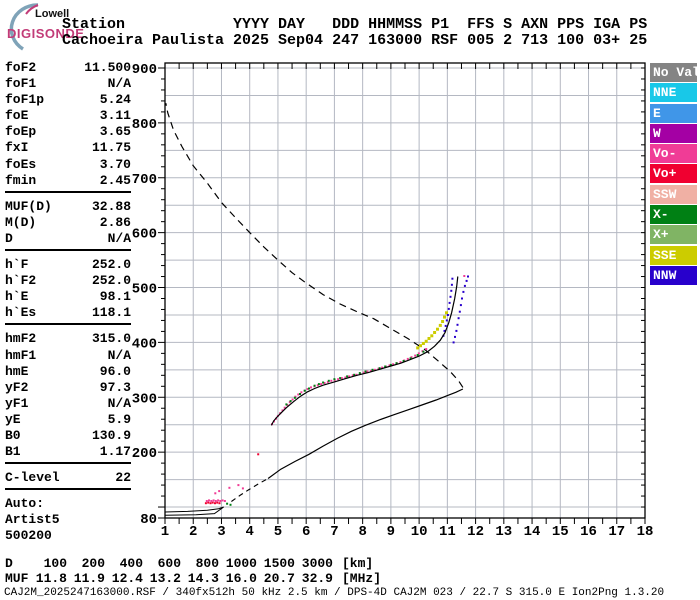  I want to click on station-col-header: IGA, so click(607, 24).